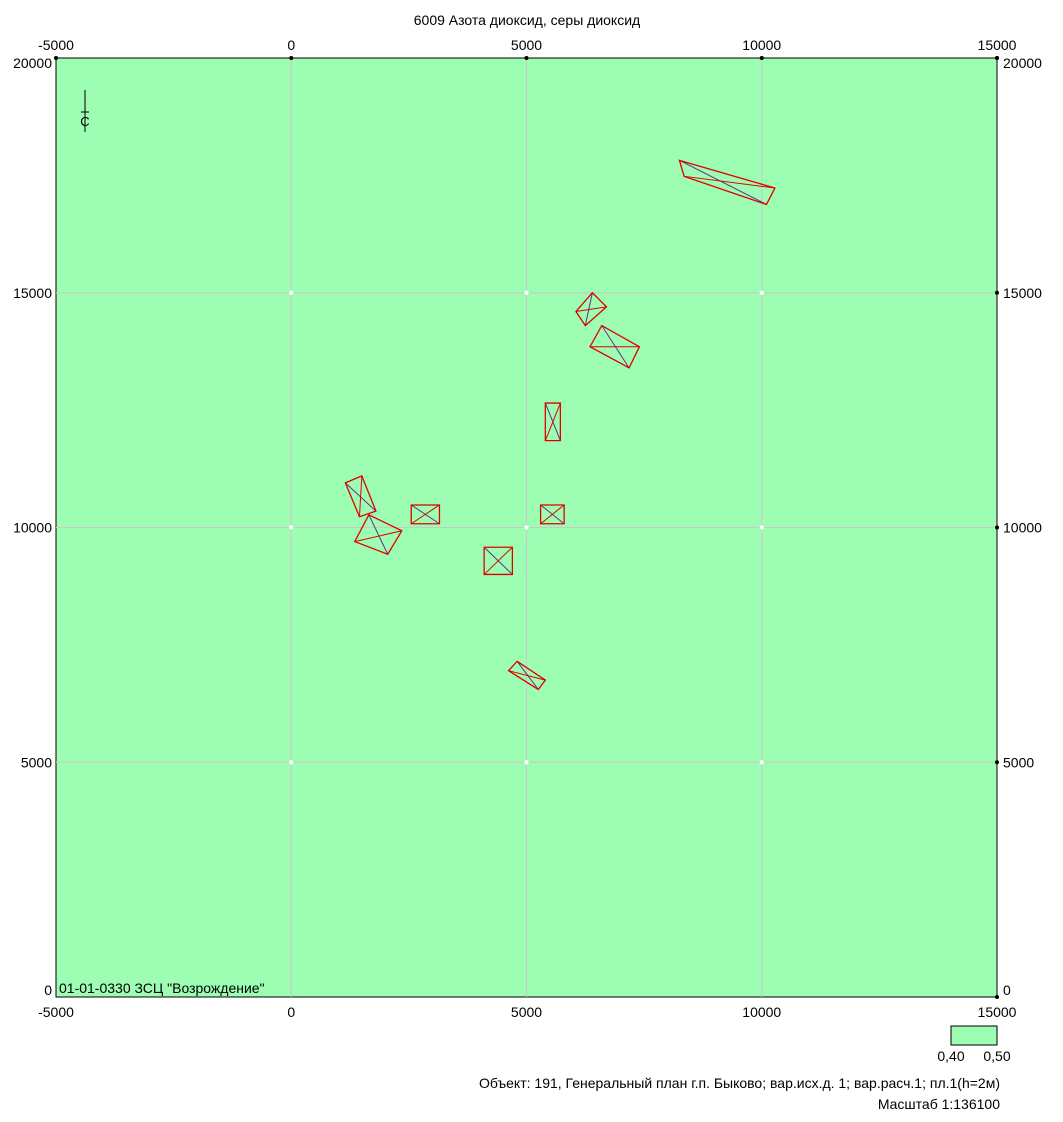 Image resolution: width=1063 pixels, height=1122 pixels. Describe the element at coordinates (56, 1012) in the screenshot. I see `x-tick-label-bottom: -5000` at that location.